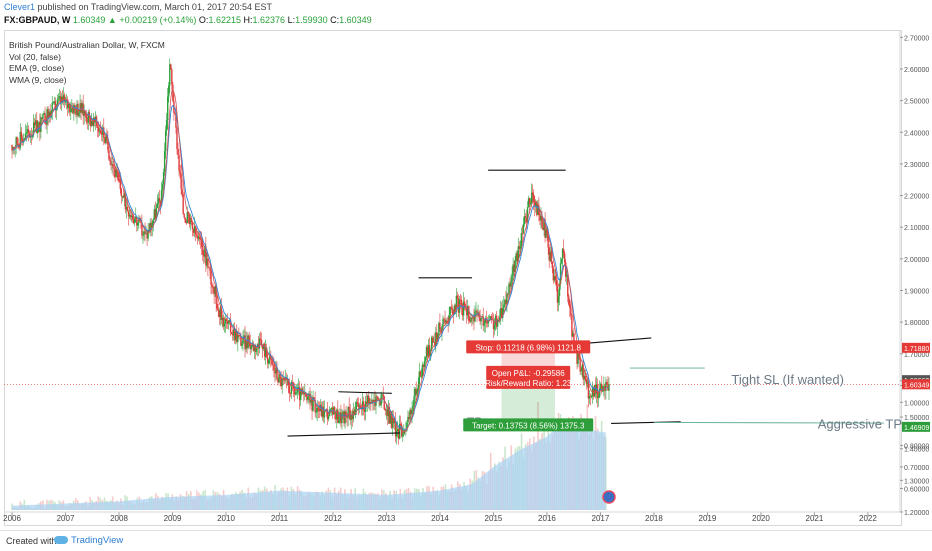 The height and width of the screenshot is (551, 932). I want to click on price-label-3: 1.46909, so click(916, 428).